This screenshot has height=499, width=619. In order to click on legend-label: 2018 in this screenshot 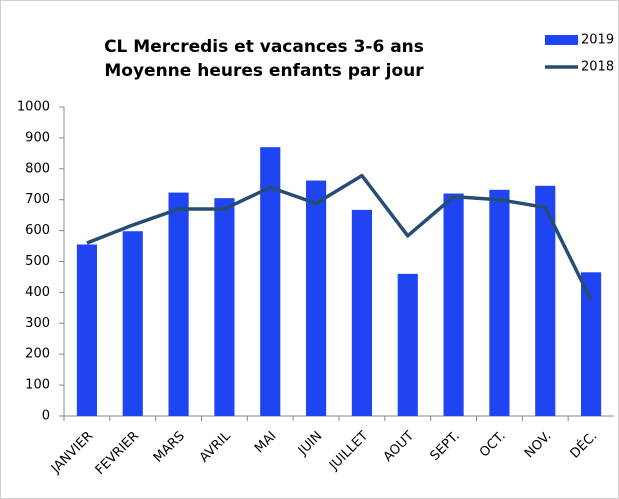, I will do `click(597, 67)`.